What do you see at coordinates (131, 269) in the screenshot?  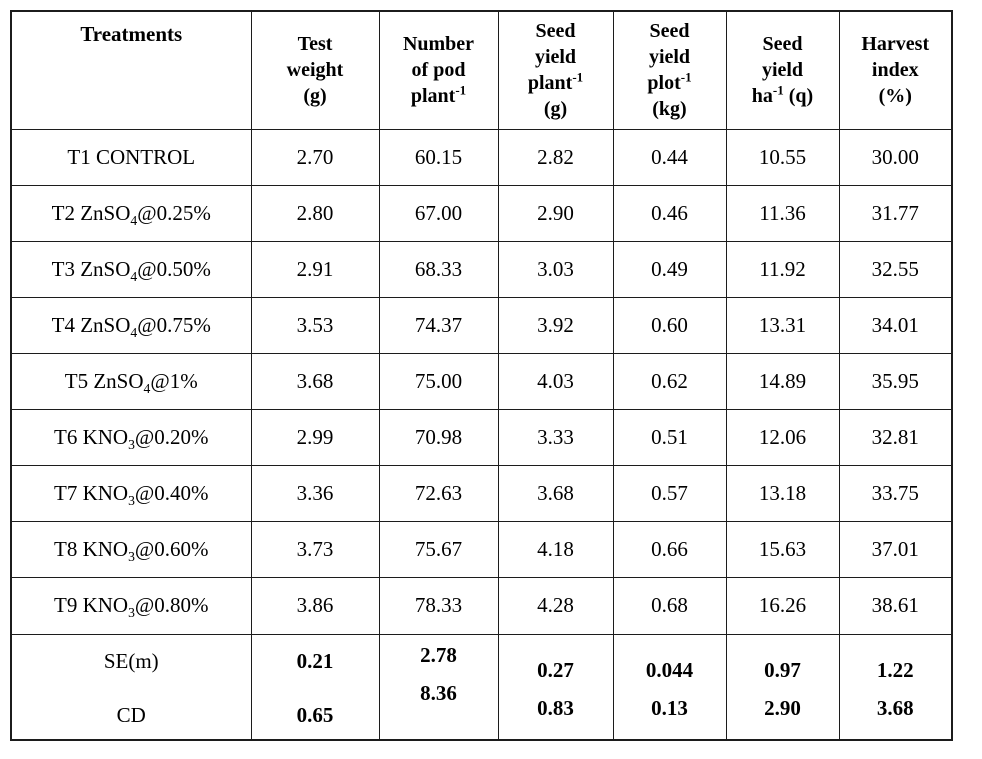 I see `treatment-cell: T3 ZnSO4@0.50%` at bounding box center [131, 269].